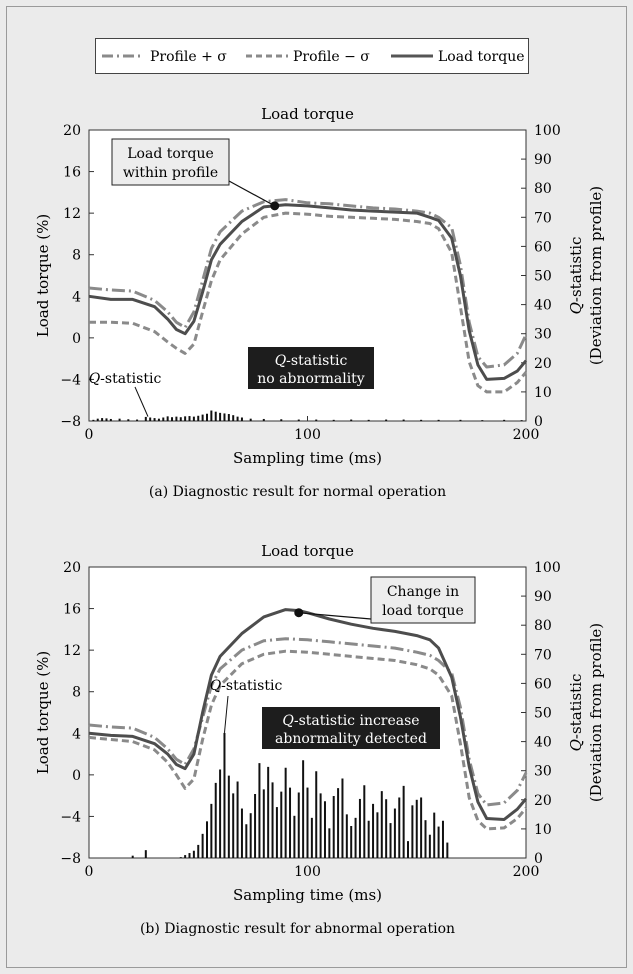  What do you see at coordinates (89, 435) in the screenshot?
I see `normal-x-tick-label: 0` at bounding box center [89, 435].